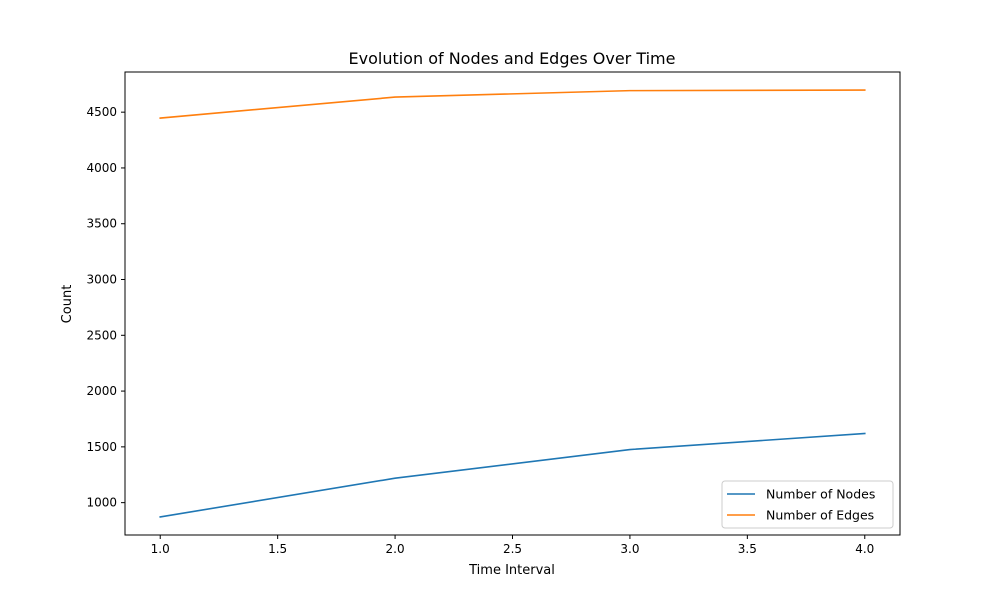  Describe the element at coordinates (820, 515) in the screenshot. I see `legend-label-number-of-edges: Number of Edges` at that location.